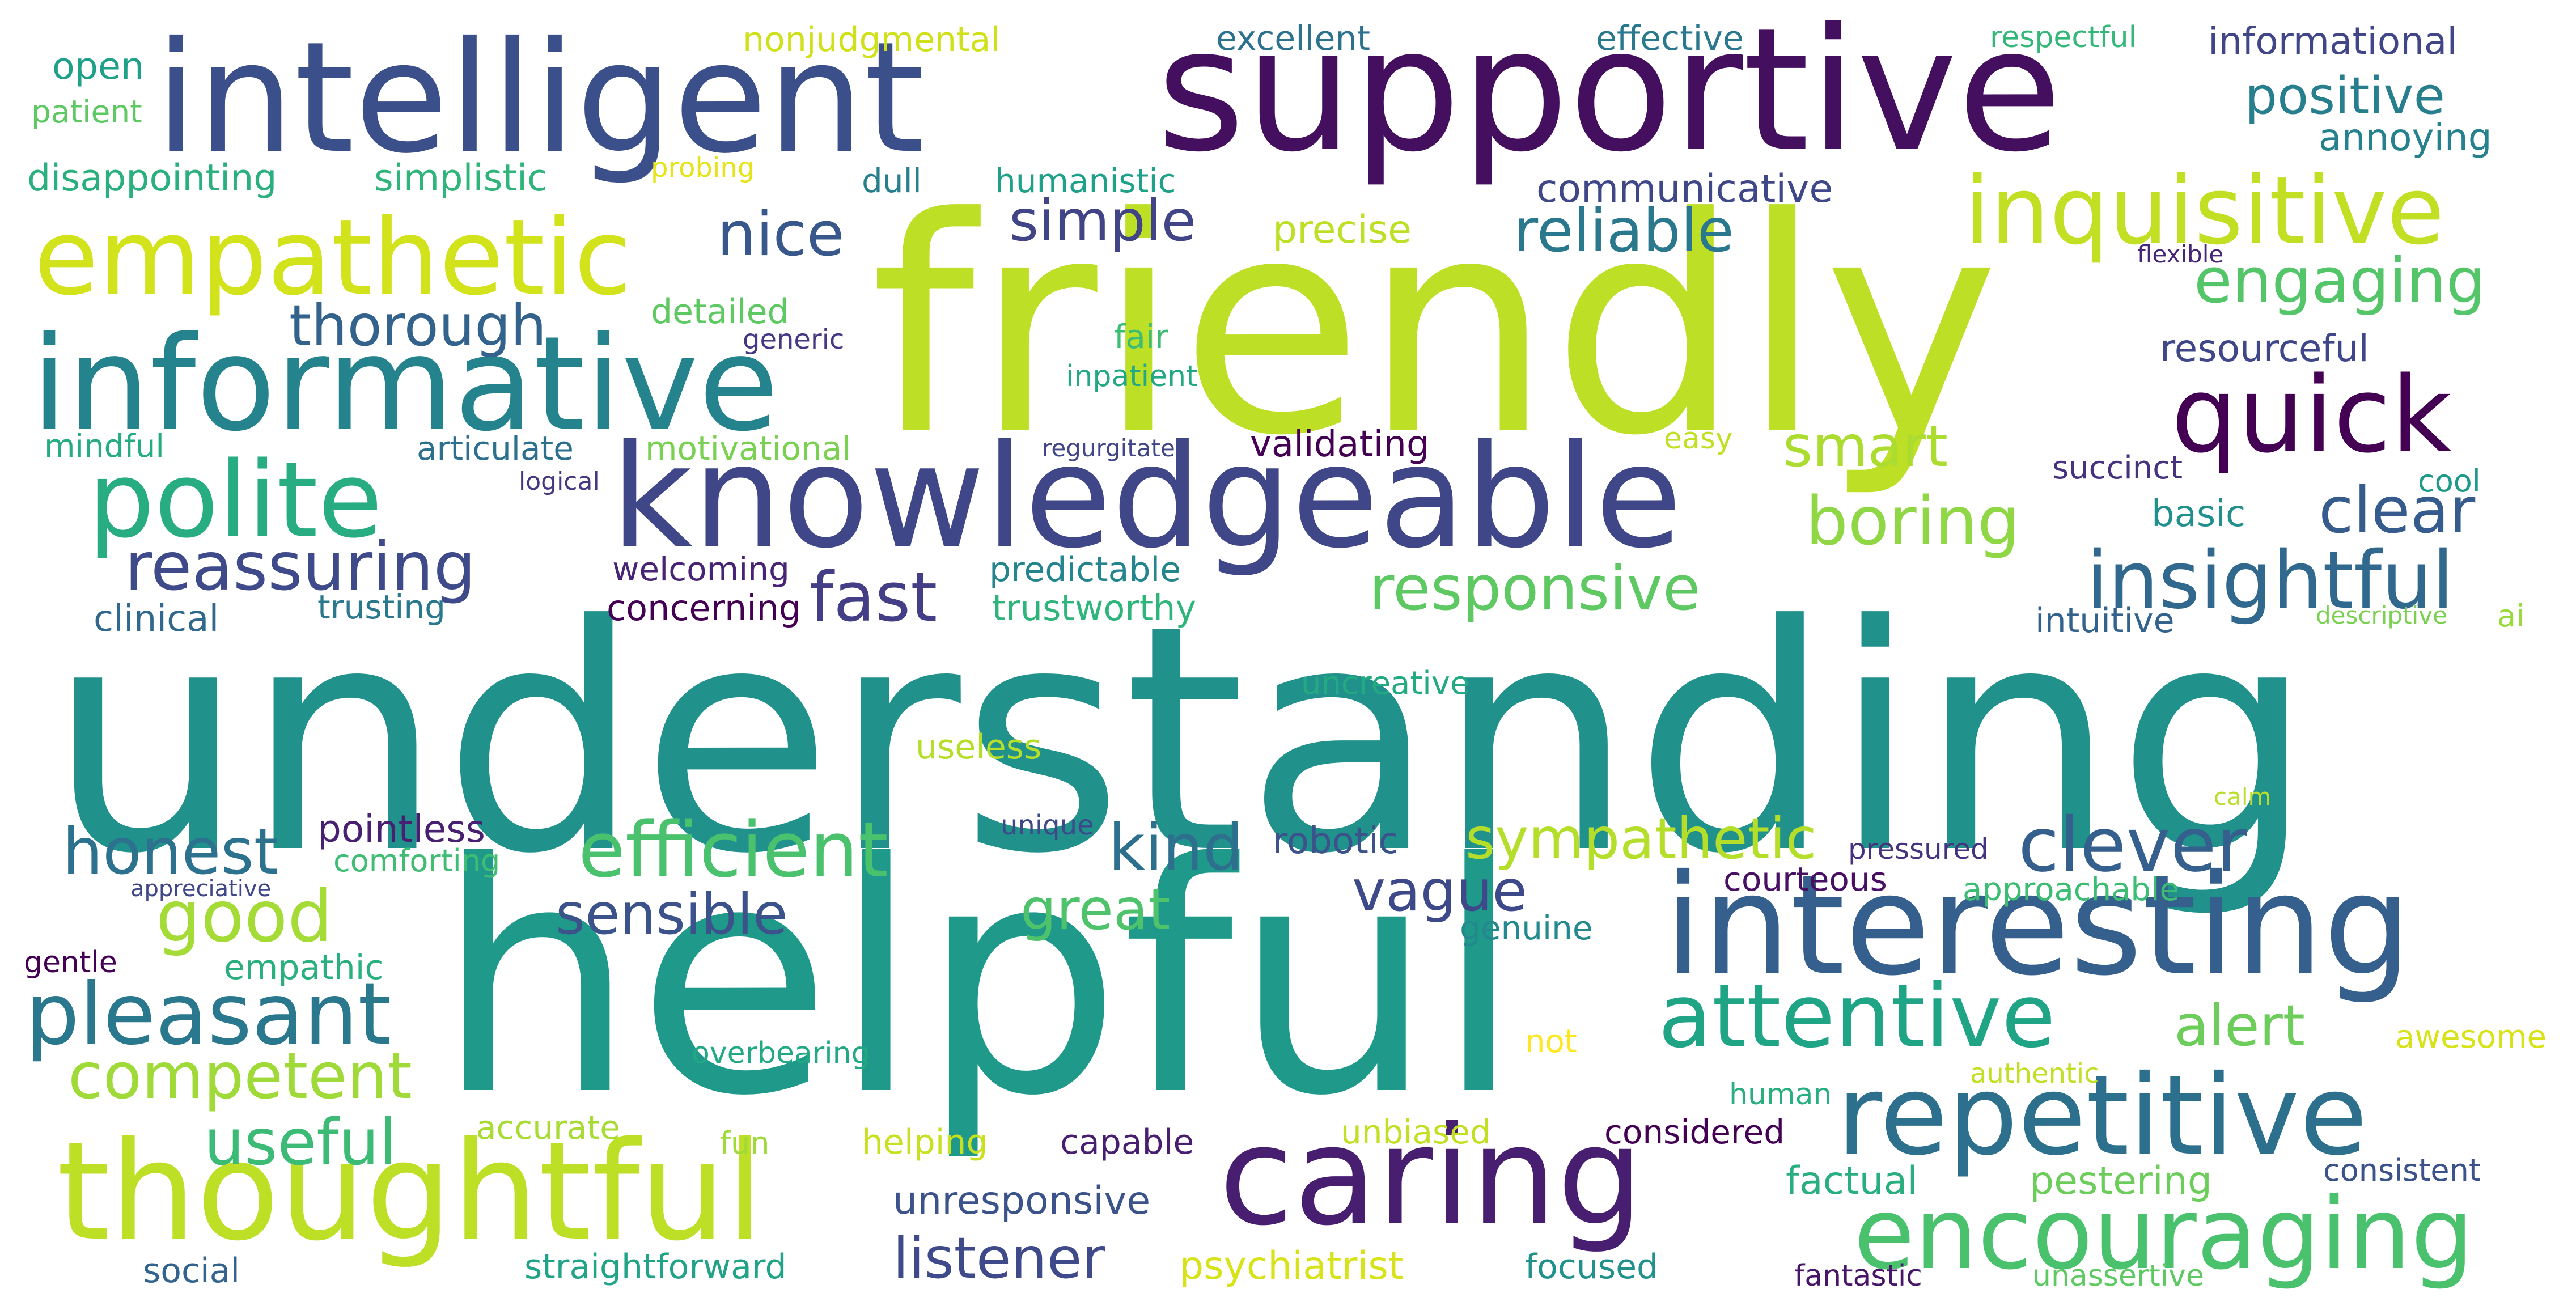  I want to click on word-attentive: attentive, so click(1857, 1016).